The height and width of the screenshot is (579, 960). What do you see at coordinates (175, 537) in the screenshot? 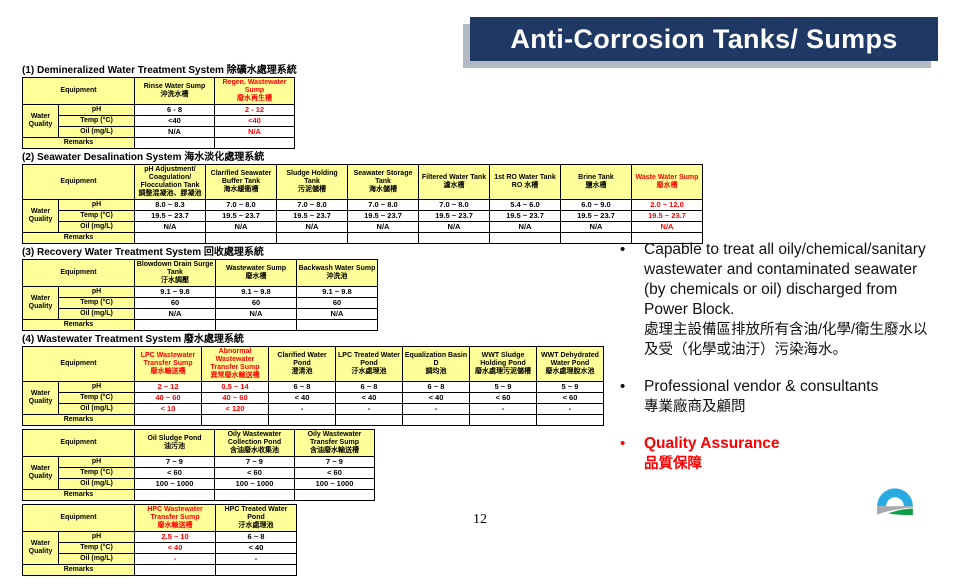
I see `ph-value-cell: 2.5 ~ 10` at bounding box center [175, 537].